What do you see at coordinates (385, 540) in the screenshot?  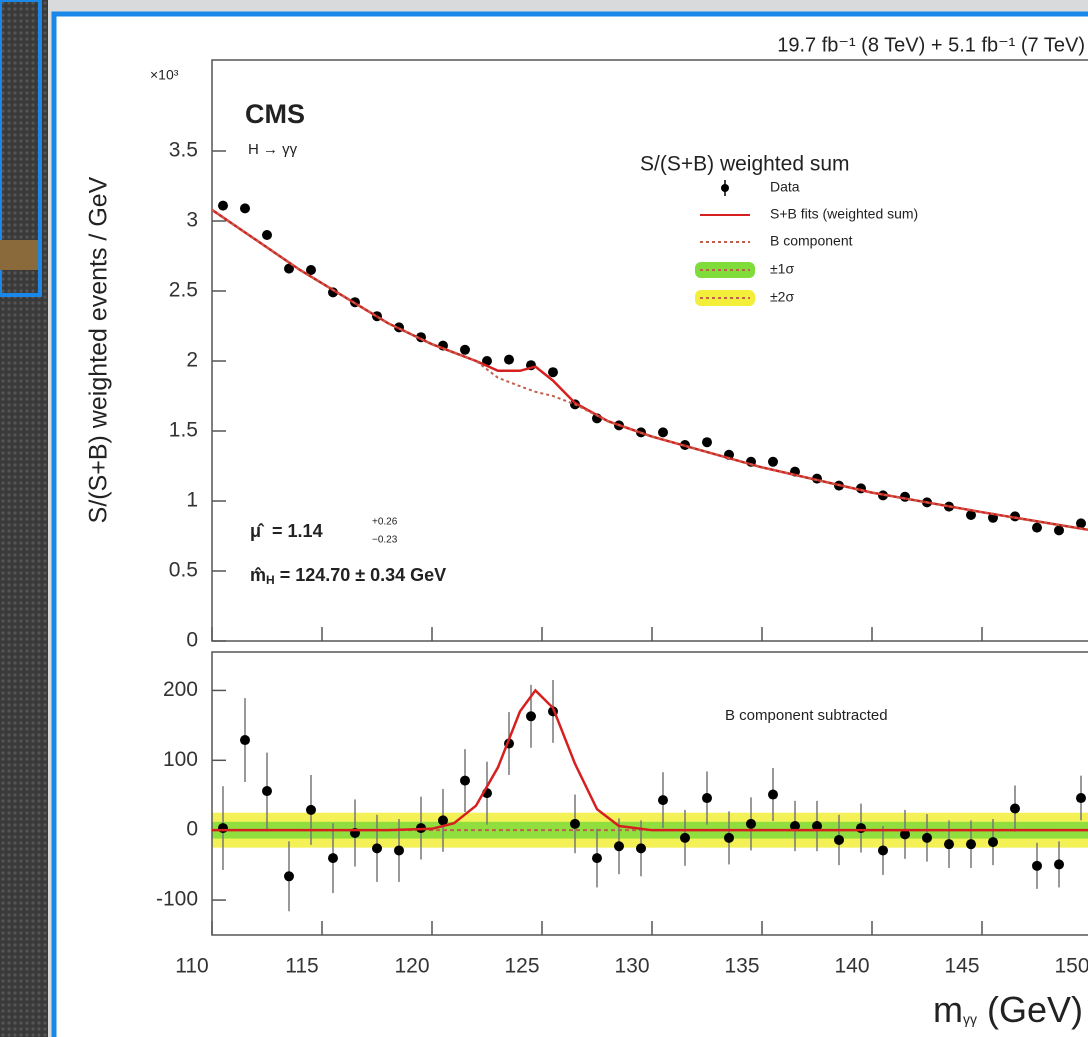 I see `mu-down: −0.23` at bounding box center [385, 540].